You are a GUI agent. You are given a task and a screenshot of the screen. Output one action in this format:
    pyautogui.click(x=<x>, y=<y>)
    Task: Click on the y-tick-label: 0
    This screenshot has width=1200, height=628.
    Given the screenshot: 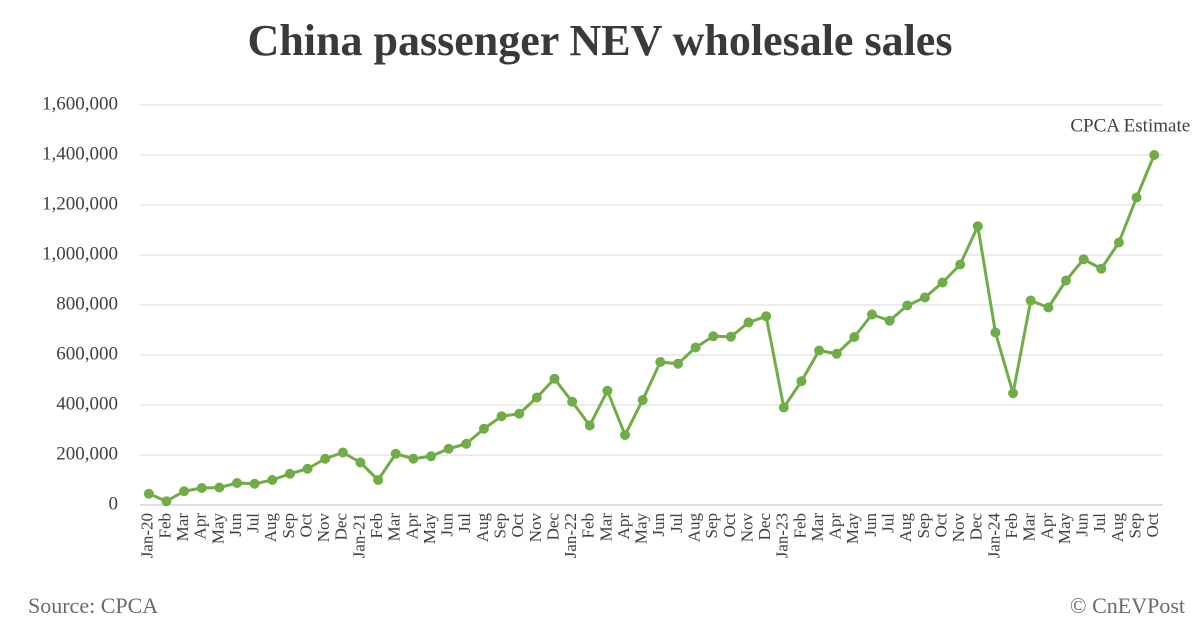 What is the action you would take?
    pyautogui.click(x=114, y=503)
    